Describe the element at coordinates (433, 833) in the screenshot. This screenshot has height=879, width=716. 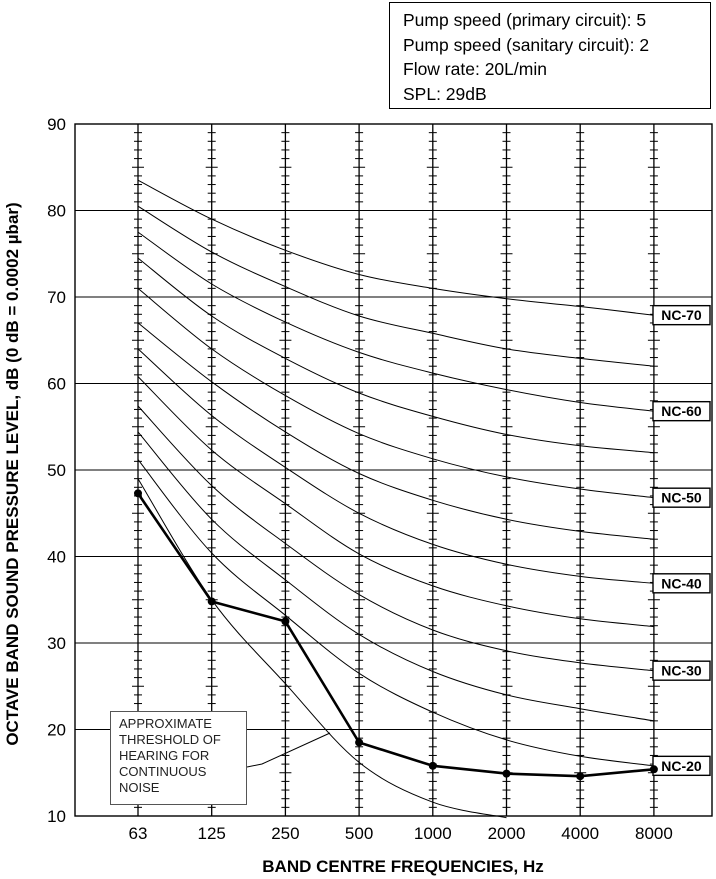
I see `x-tick-label: 1000` at that location.